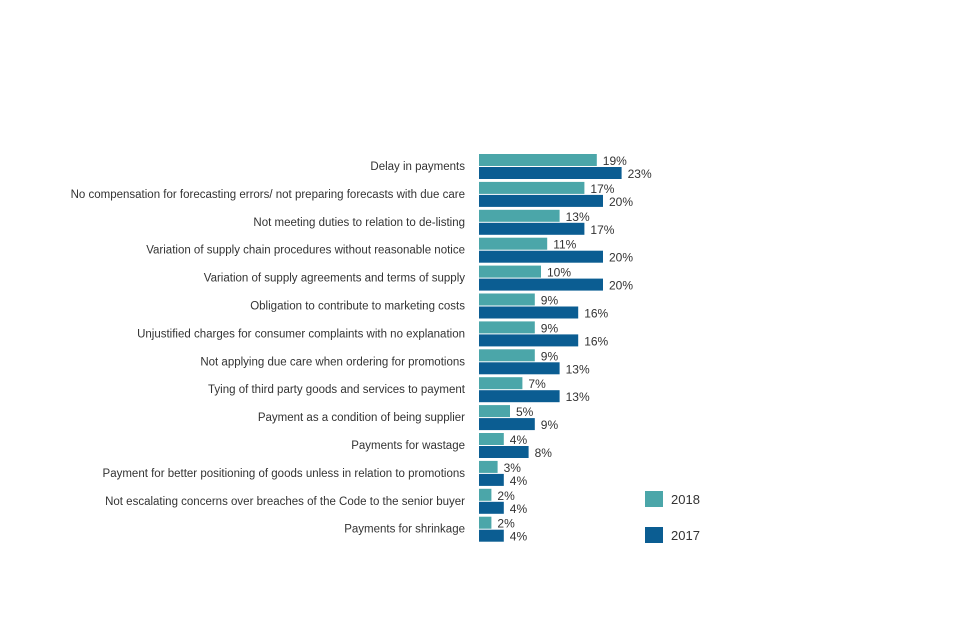 The image size is (960, 640). Describe the element at coordinates (615, 161) in the screenshot. I see `value-label-2018: 19%` at that location.